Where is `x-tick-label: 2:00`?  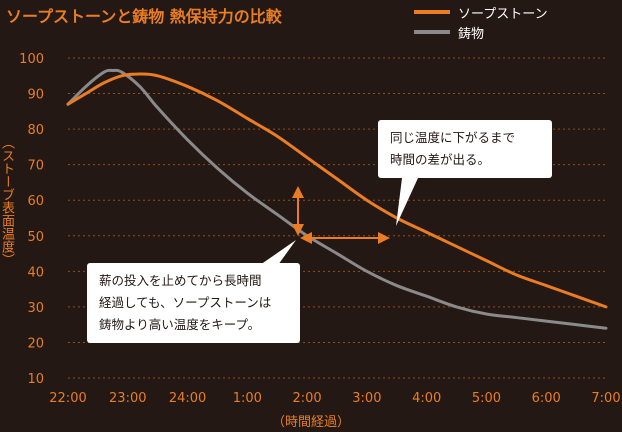 x-tick-label: 2:00 is located at coordinates (307, 398).